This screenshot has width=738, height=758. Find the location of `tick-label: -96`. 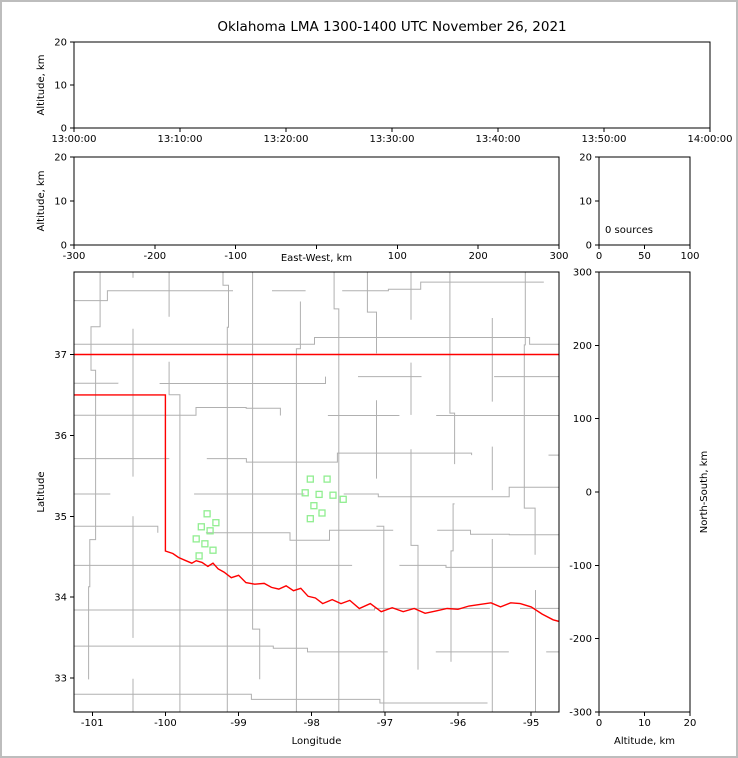

tick-label: -96 is located at coordinates (458, 723).